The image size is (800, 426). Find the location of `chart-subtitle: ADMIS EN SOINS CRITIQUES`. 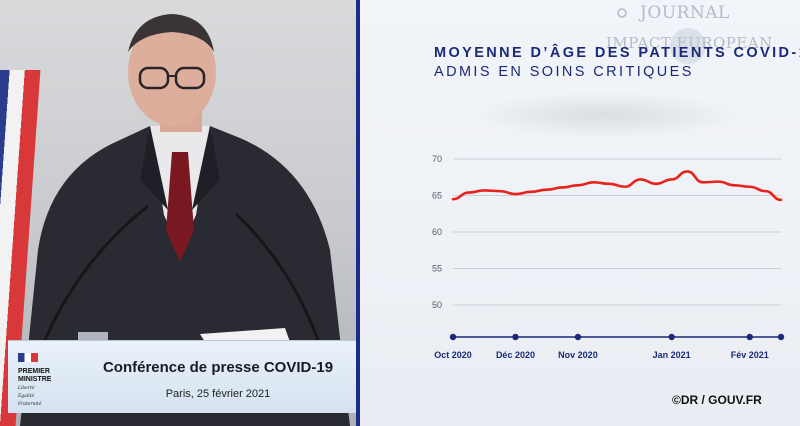

chart-subtitle: ADMIS EN SOINS CRITIQUES is located at coordinates (564, 72).